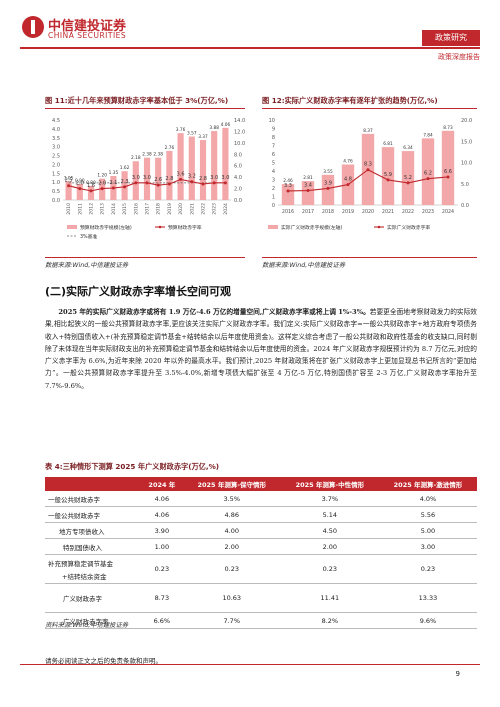 This screenshot has height=707, width=500. I want to click on left-axis-tick-label: 3.5, so click(56, 139).